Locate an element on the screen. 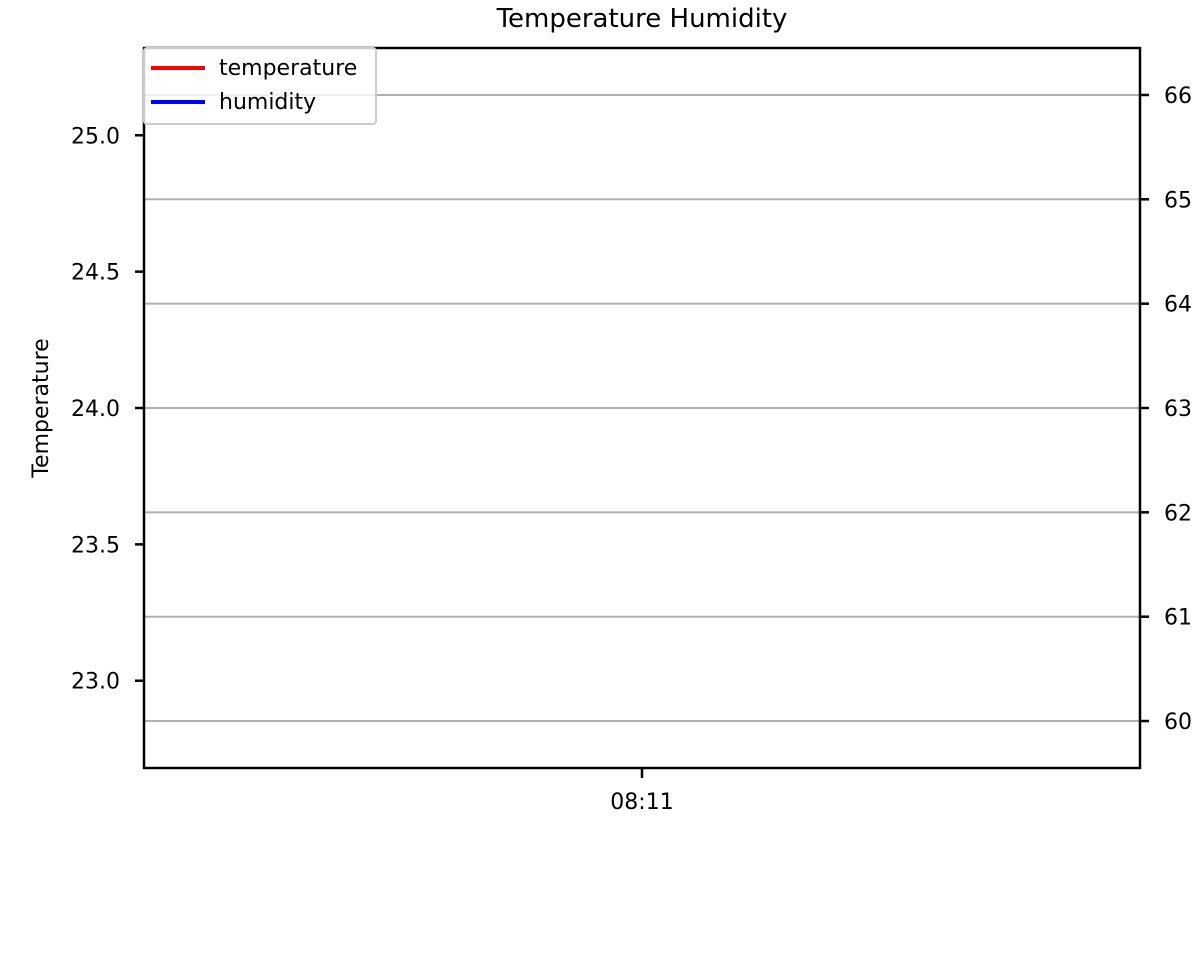 Image resolution: width=1200 pixels, height=960 pixels. right-y-tick-label: 61 is located at coordinates (1178, 618).